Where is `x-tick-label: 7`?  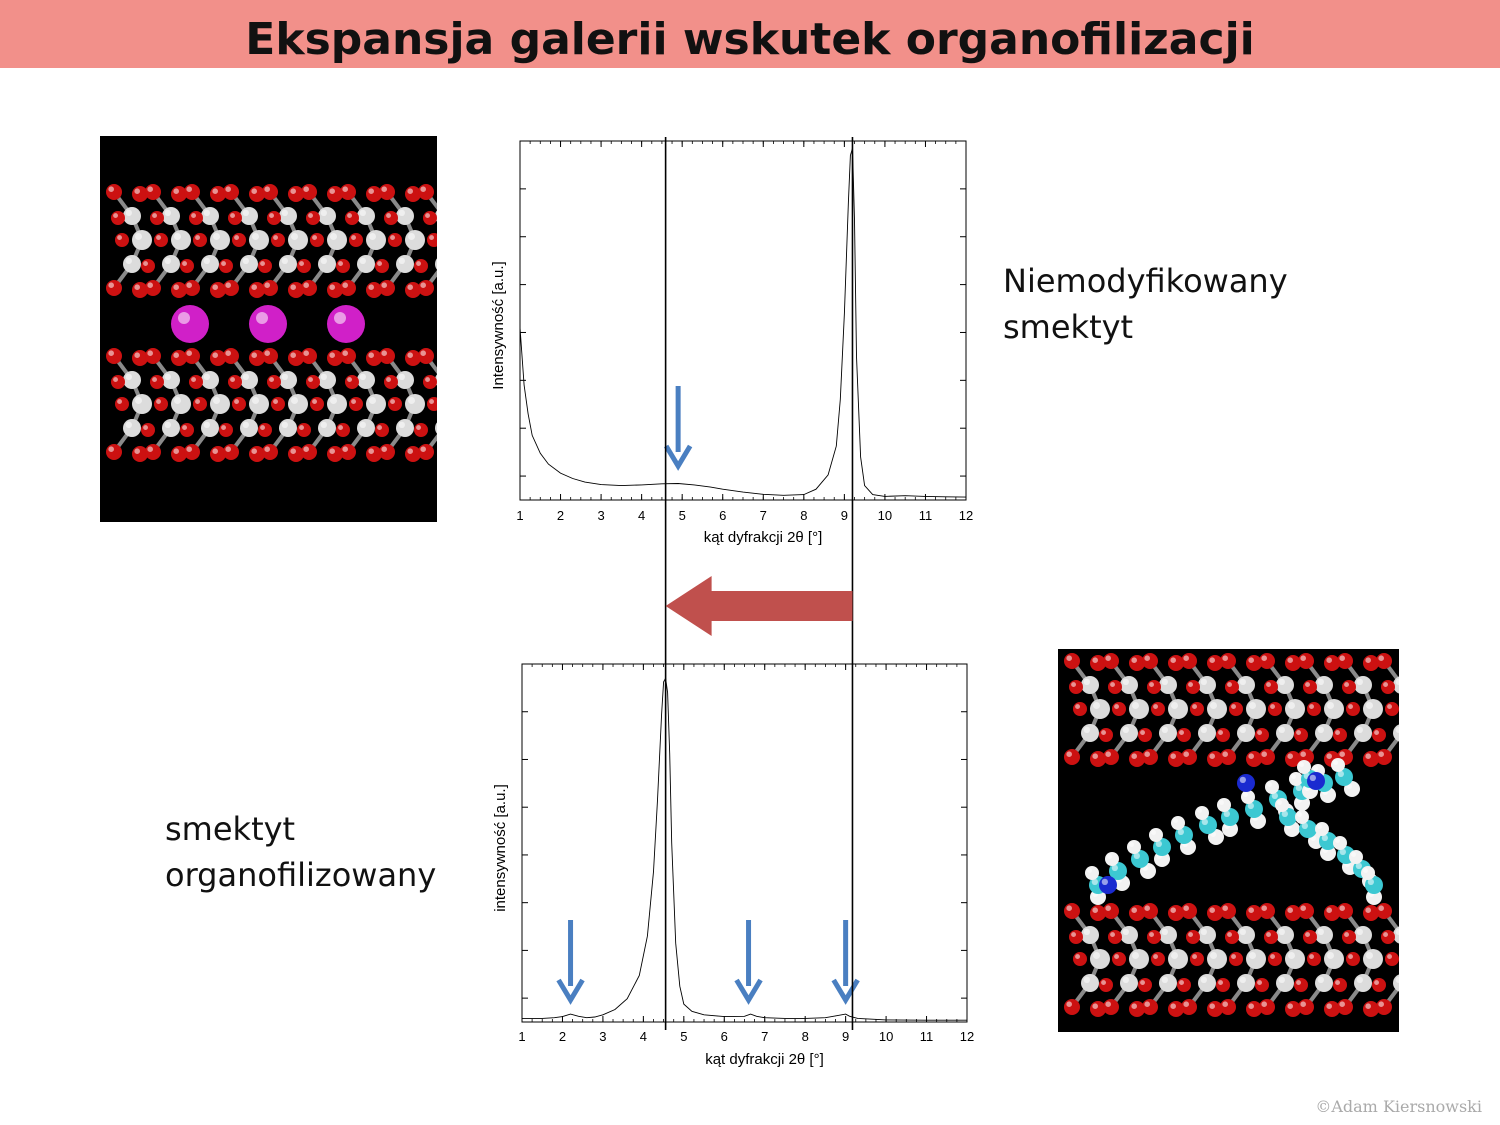 x-tick-label: 7 is located at coordinates (763, 515).